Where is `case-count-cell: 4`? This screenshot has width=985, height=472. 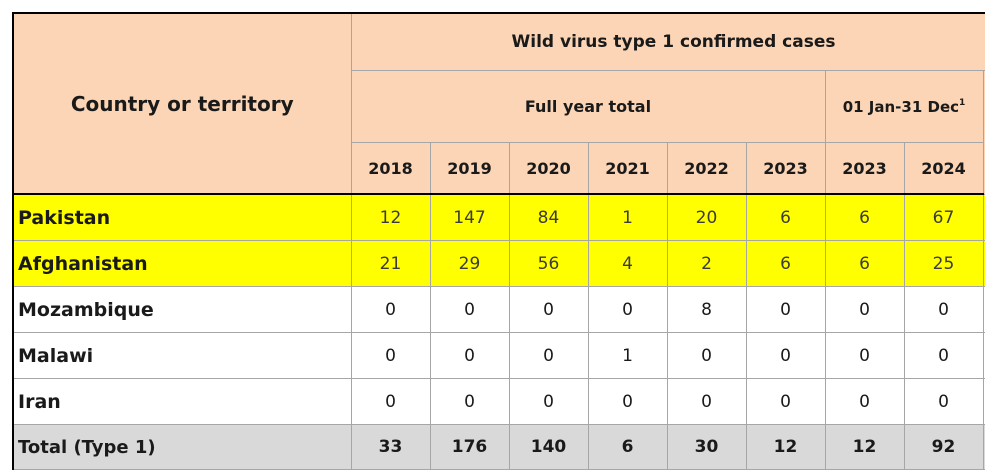
case-count-cell: 4 is located at coordinates (627, 263).